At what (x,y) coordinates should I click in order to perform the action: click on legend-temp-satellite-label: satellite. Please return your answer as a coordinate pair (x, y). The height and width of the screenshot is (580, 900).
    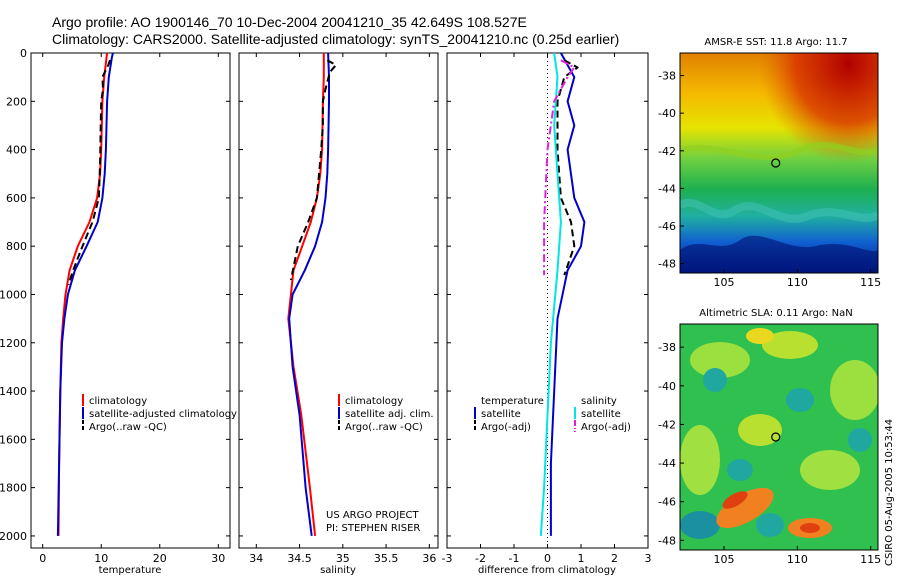
    Looking at the image, I should click on (501, 414).